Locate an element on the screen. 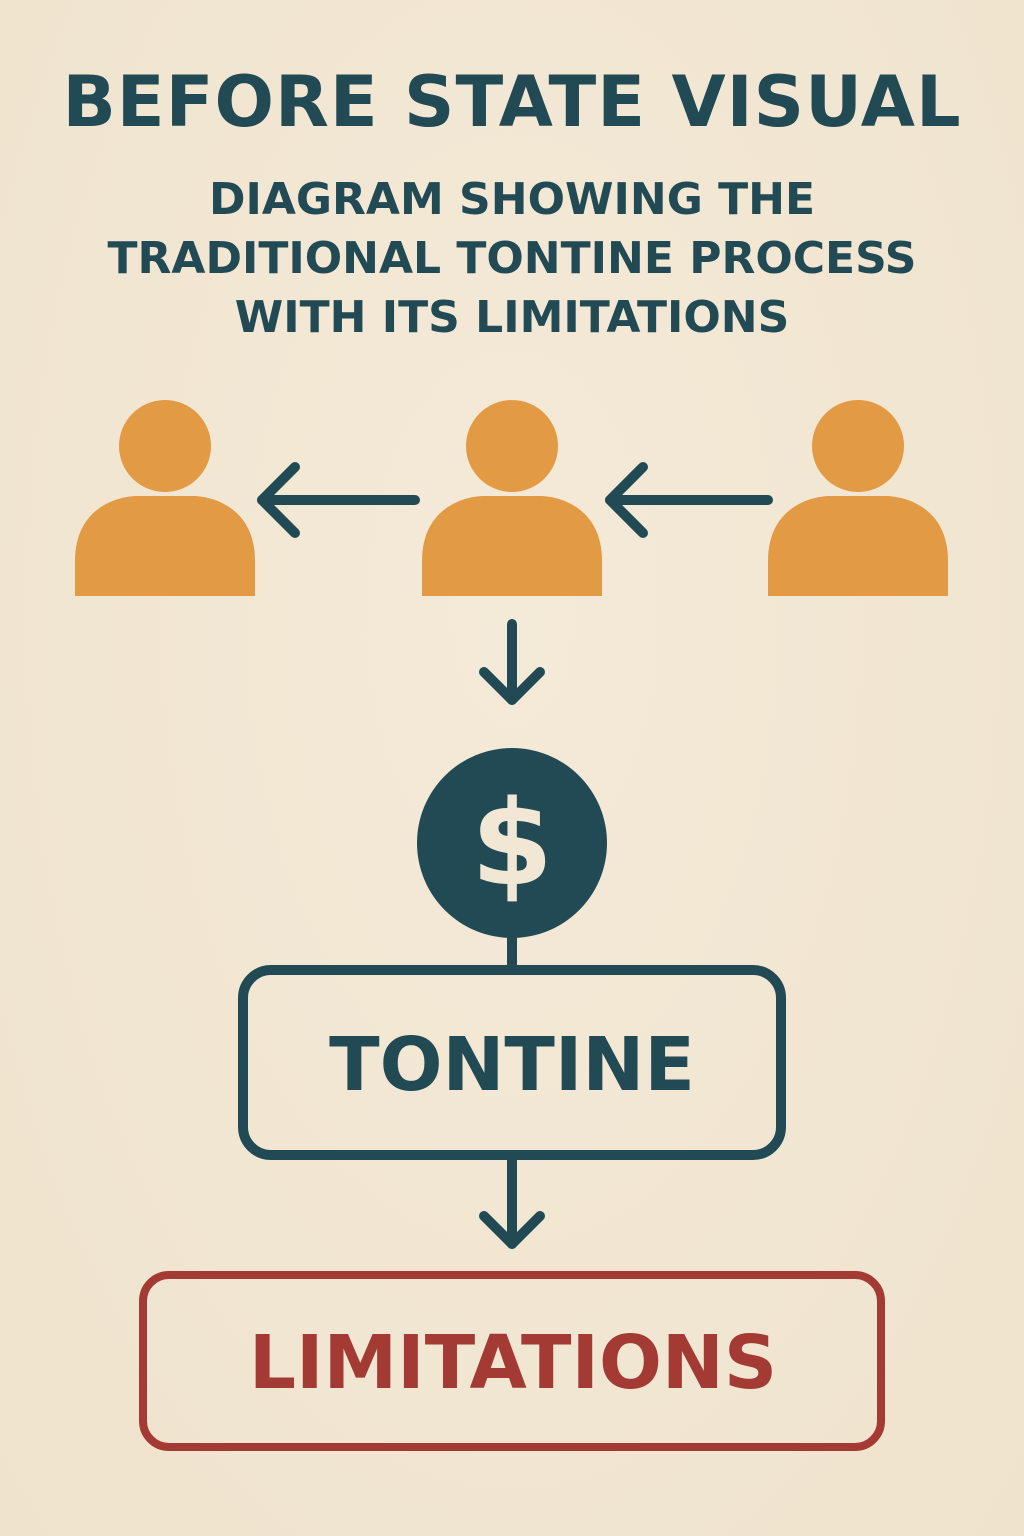 Image resolution: width=1024 pixels, height=1536 pixels. limitations-label: LIMITATIONS is located at coordinates (513, 1363).